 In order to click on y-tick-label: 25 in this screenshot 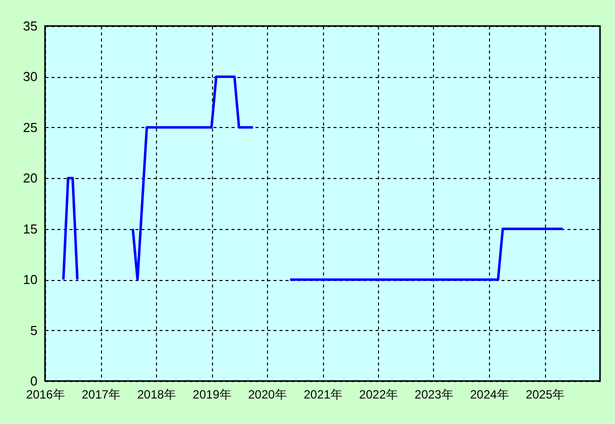, I will do `click(30, 127)`.